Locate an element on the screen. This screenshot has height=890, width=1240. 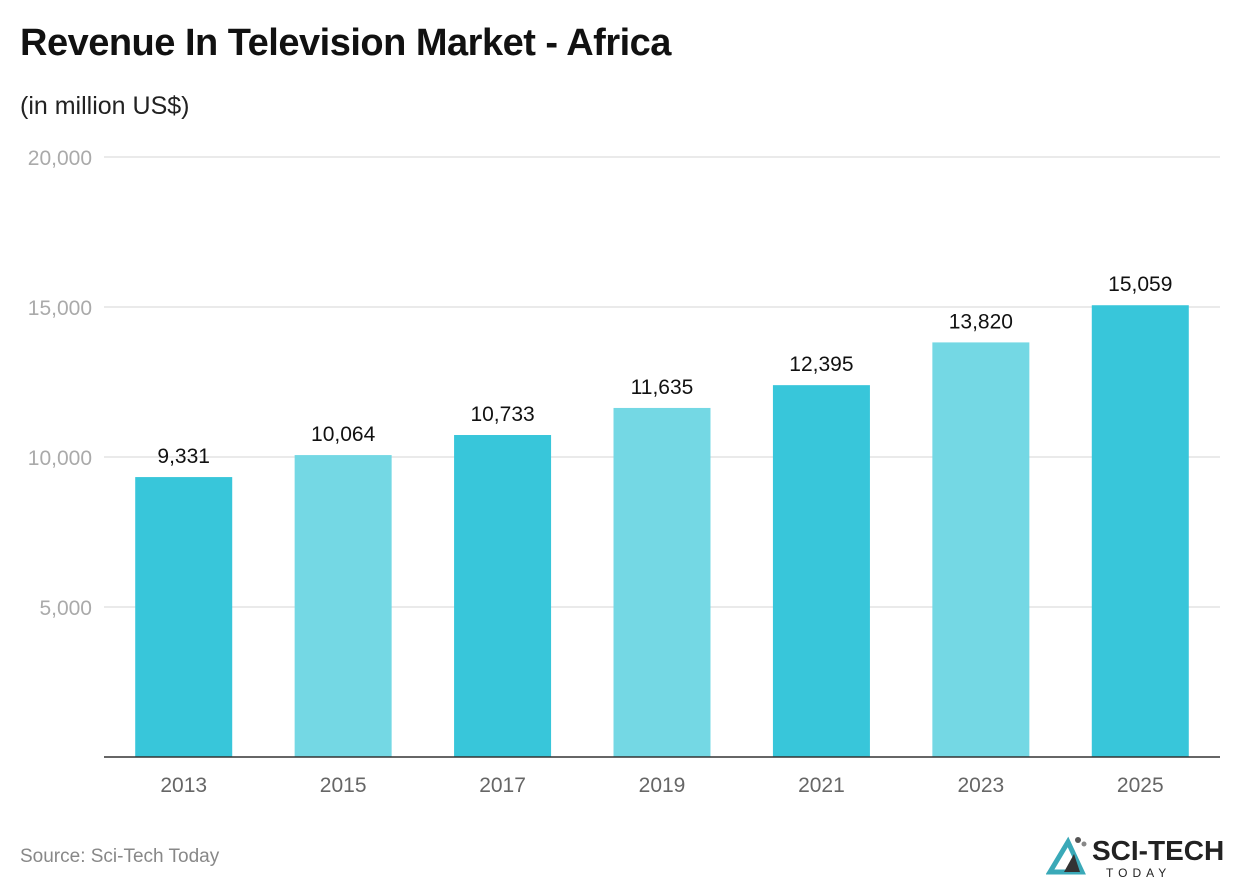
bar-2017 is located at coordinates (503, 596).